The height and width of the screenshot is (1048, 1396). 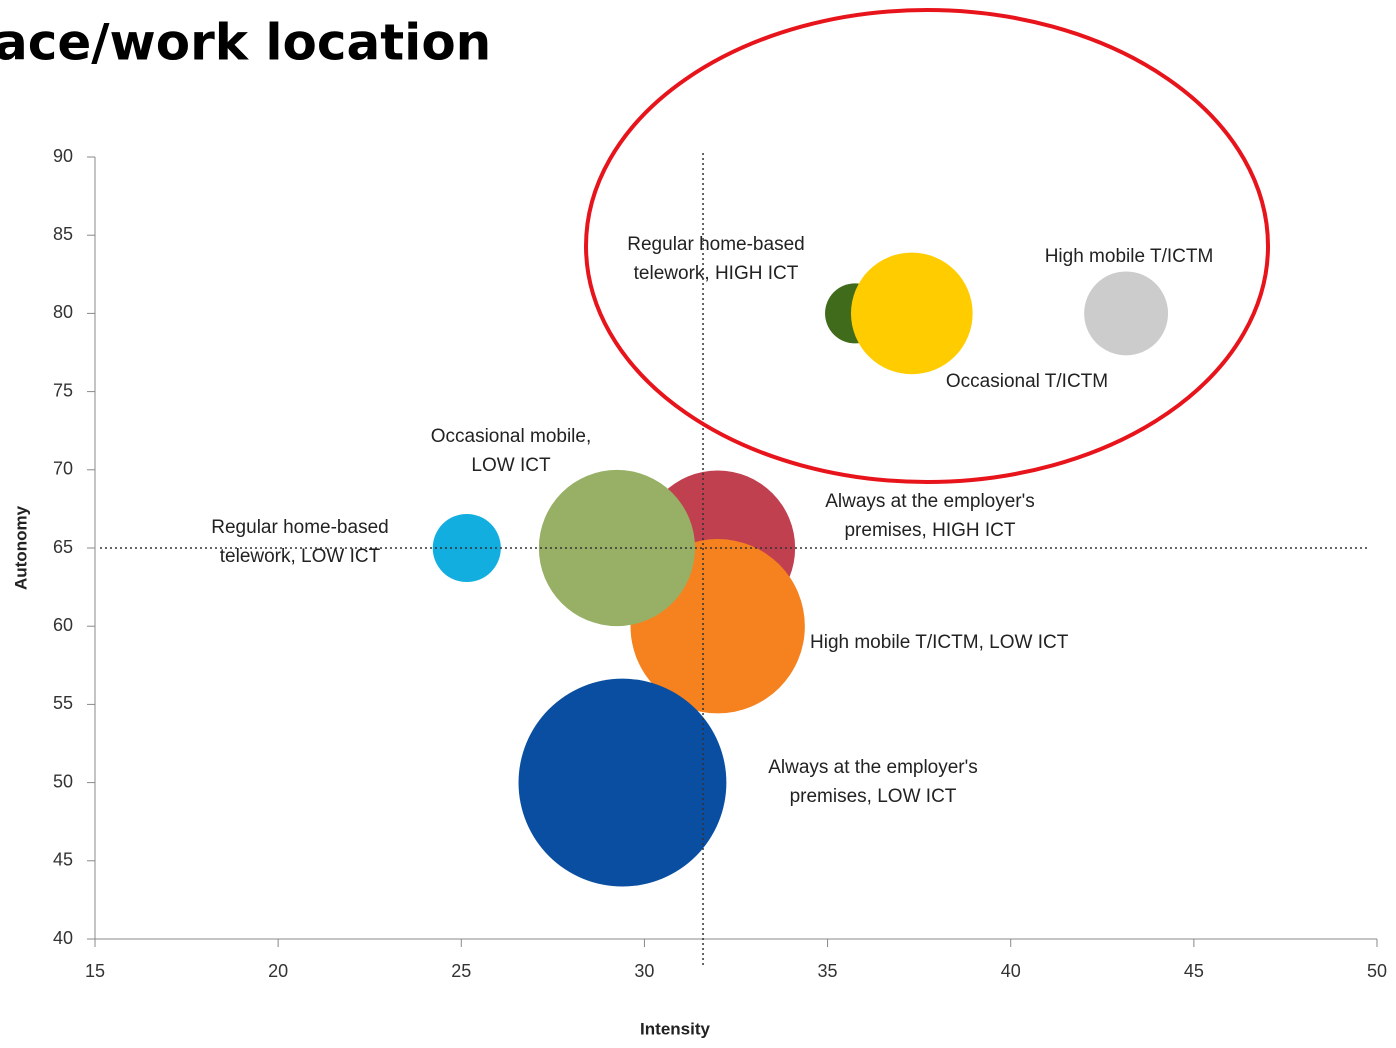 I want to click on y-tick-label: 85, so click(x=63, y=234).